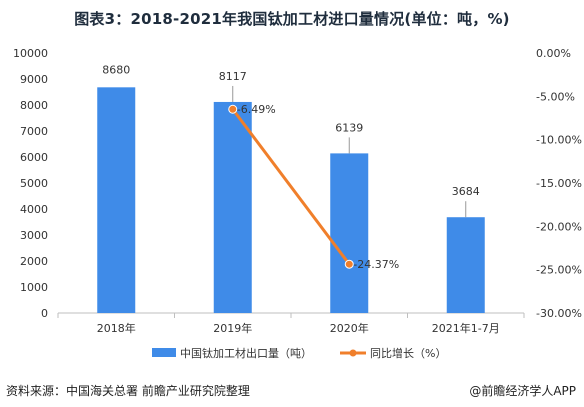  I want to click on y-tick-label: 0, so click(44, 313).